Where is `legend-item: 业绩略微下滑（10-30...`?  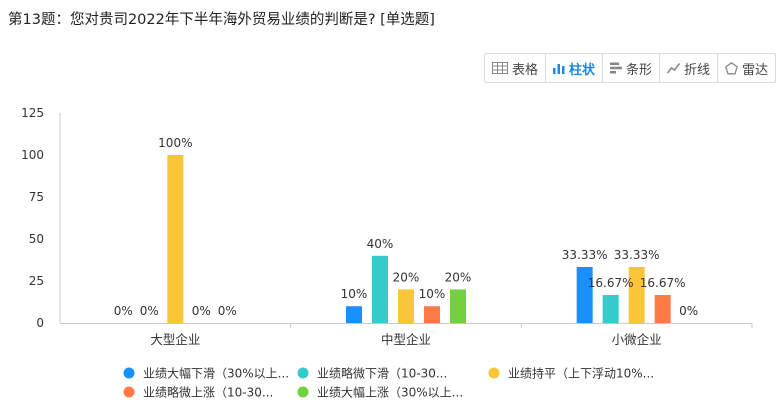 legend-item: 业绩略微下滑（10-30... is located at coordinates (372, 373).